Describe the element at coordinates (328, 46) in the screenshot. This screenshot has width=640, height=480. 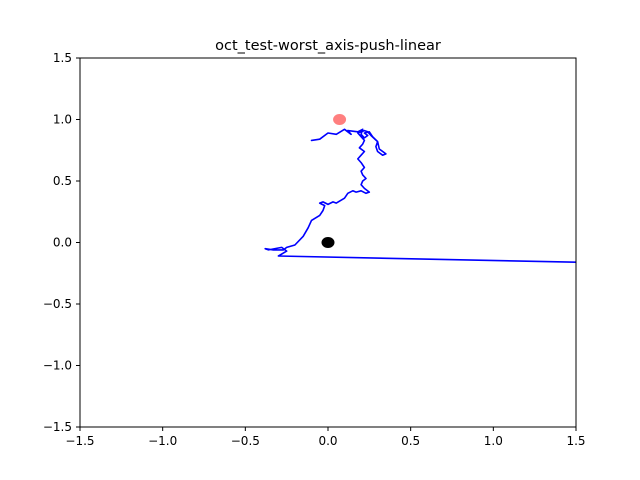
I see `chart-title: oct_test-worst_axis-push-linear` at that location.